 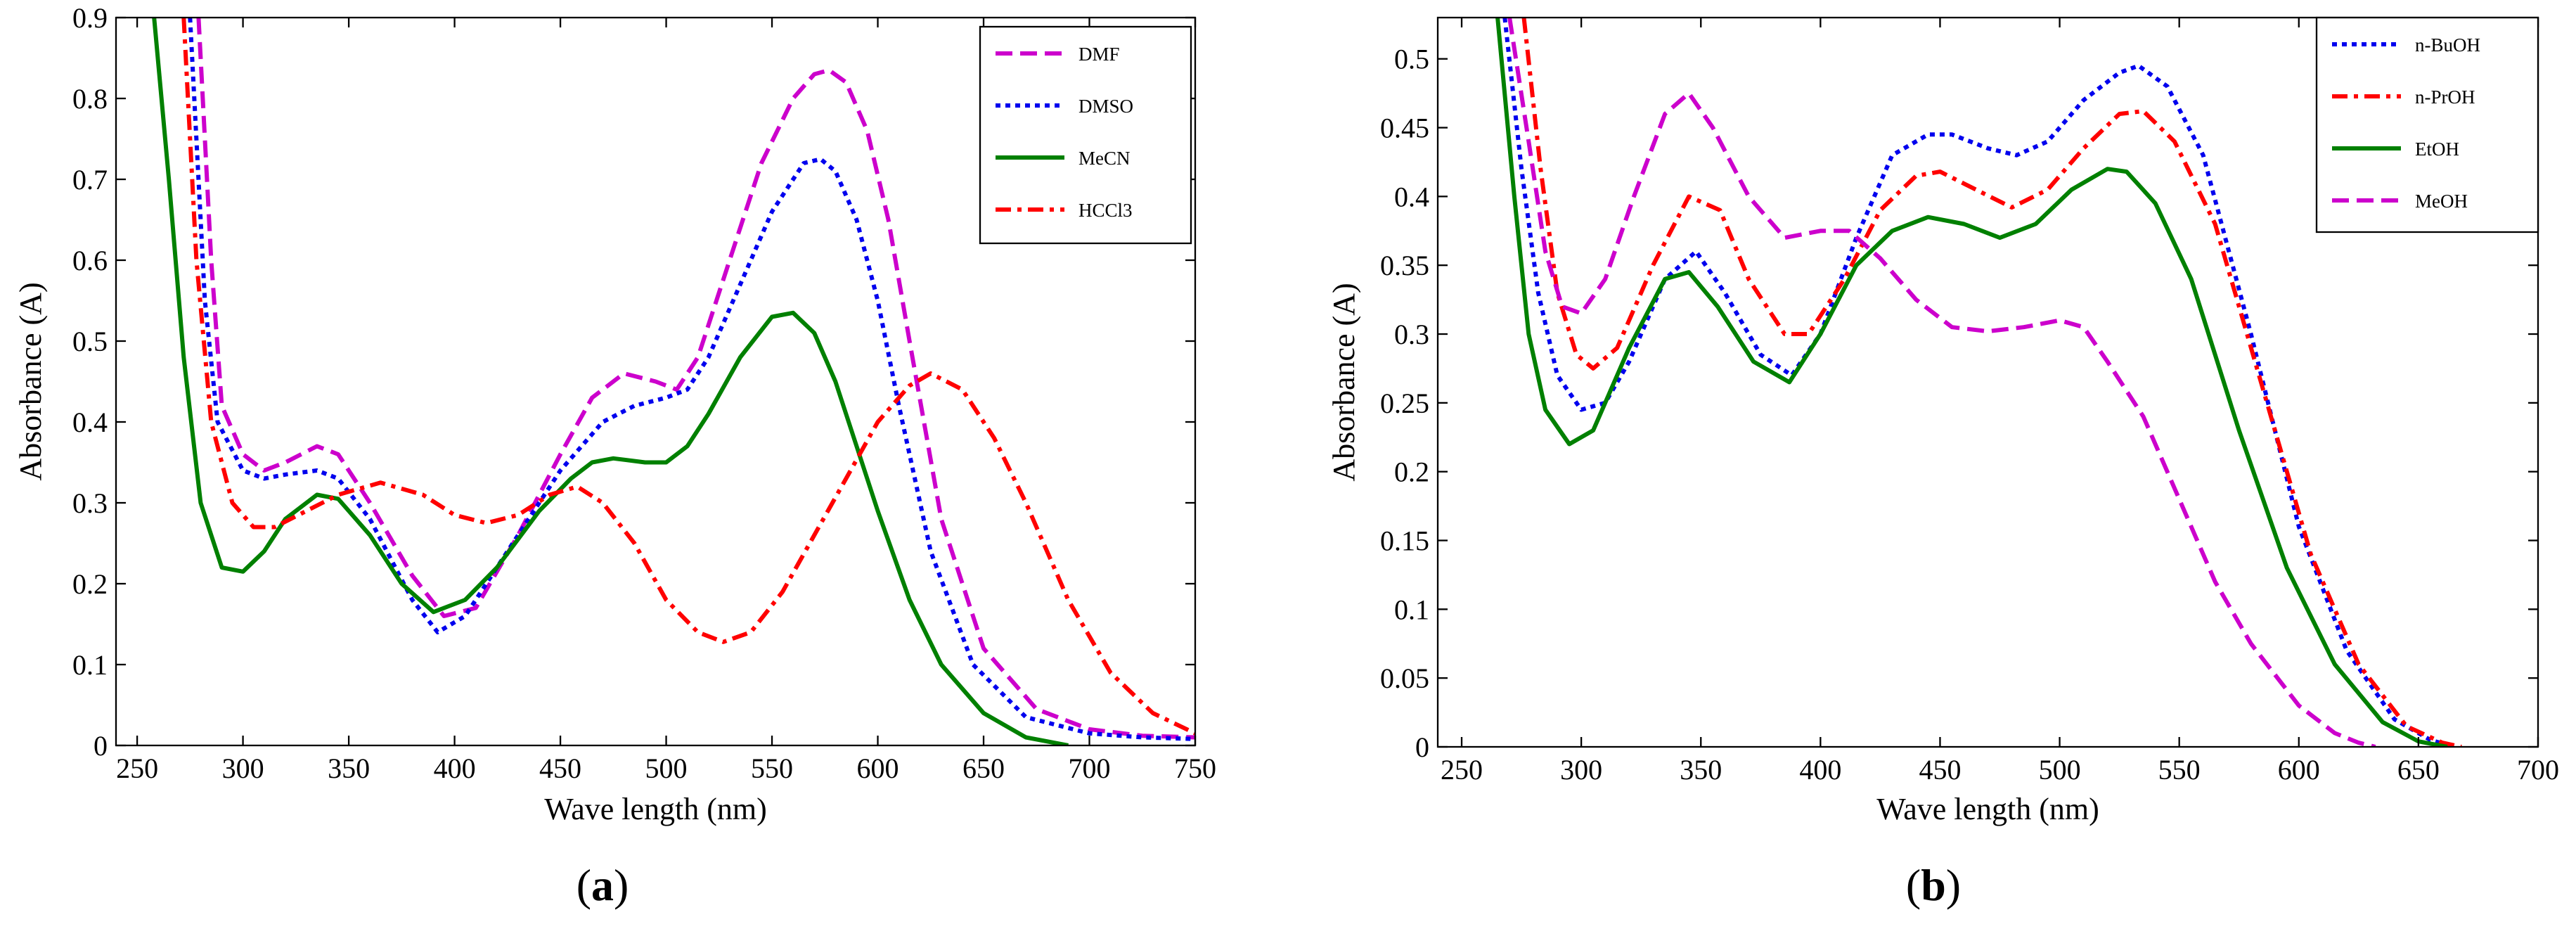 What do you see at coordinates (90, 260) in the screenshot?
I see `y-tick-label: 0.6` at bounding box center [90, 260].